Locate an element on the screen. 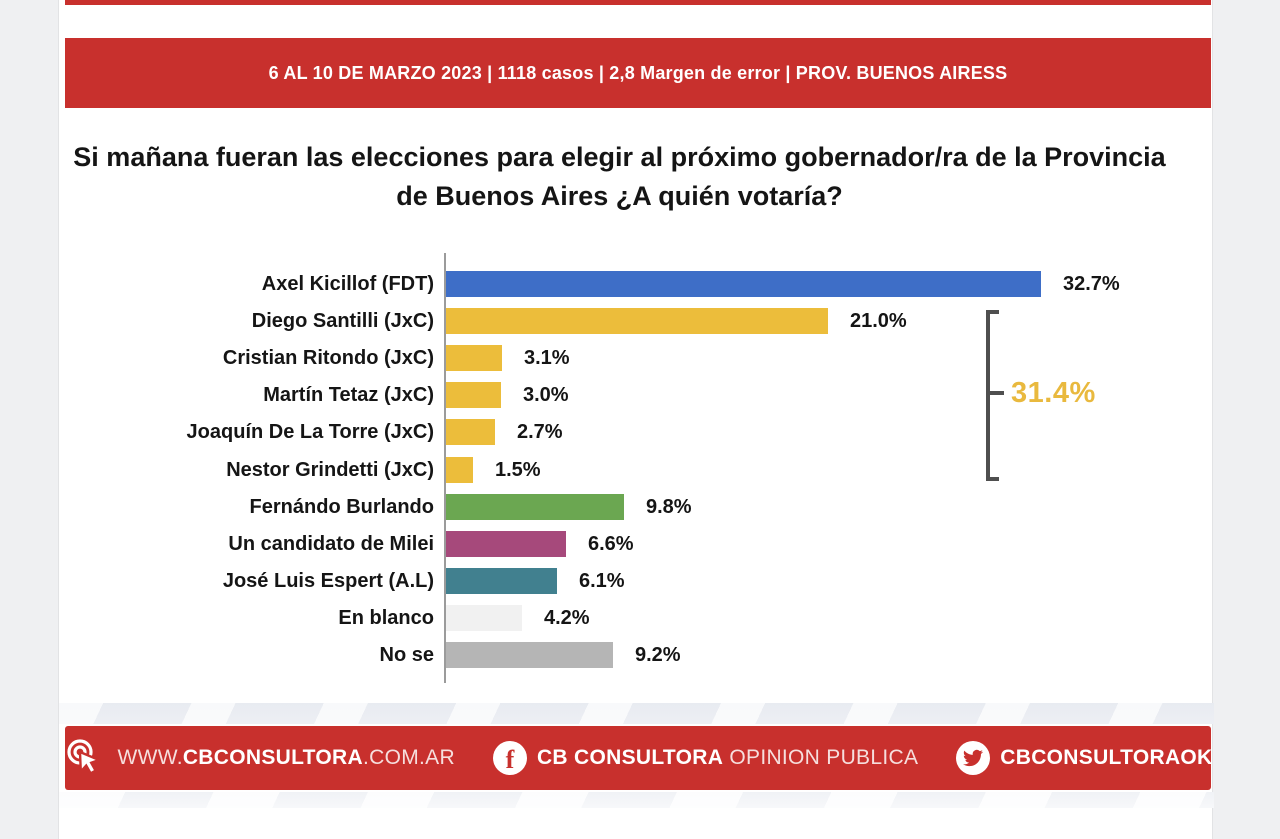 The image size is (1280, 839). category-label: Martín Tetaz (JxC) is located at coordinates (348, 395).